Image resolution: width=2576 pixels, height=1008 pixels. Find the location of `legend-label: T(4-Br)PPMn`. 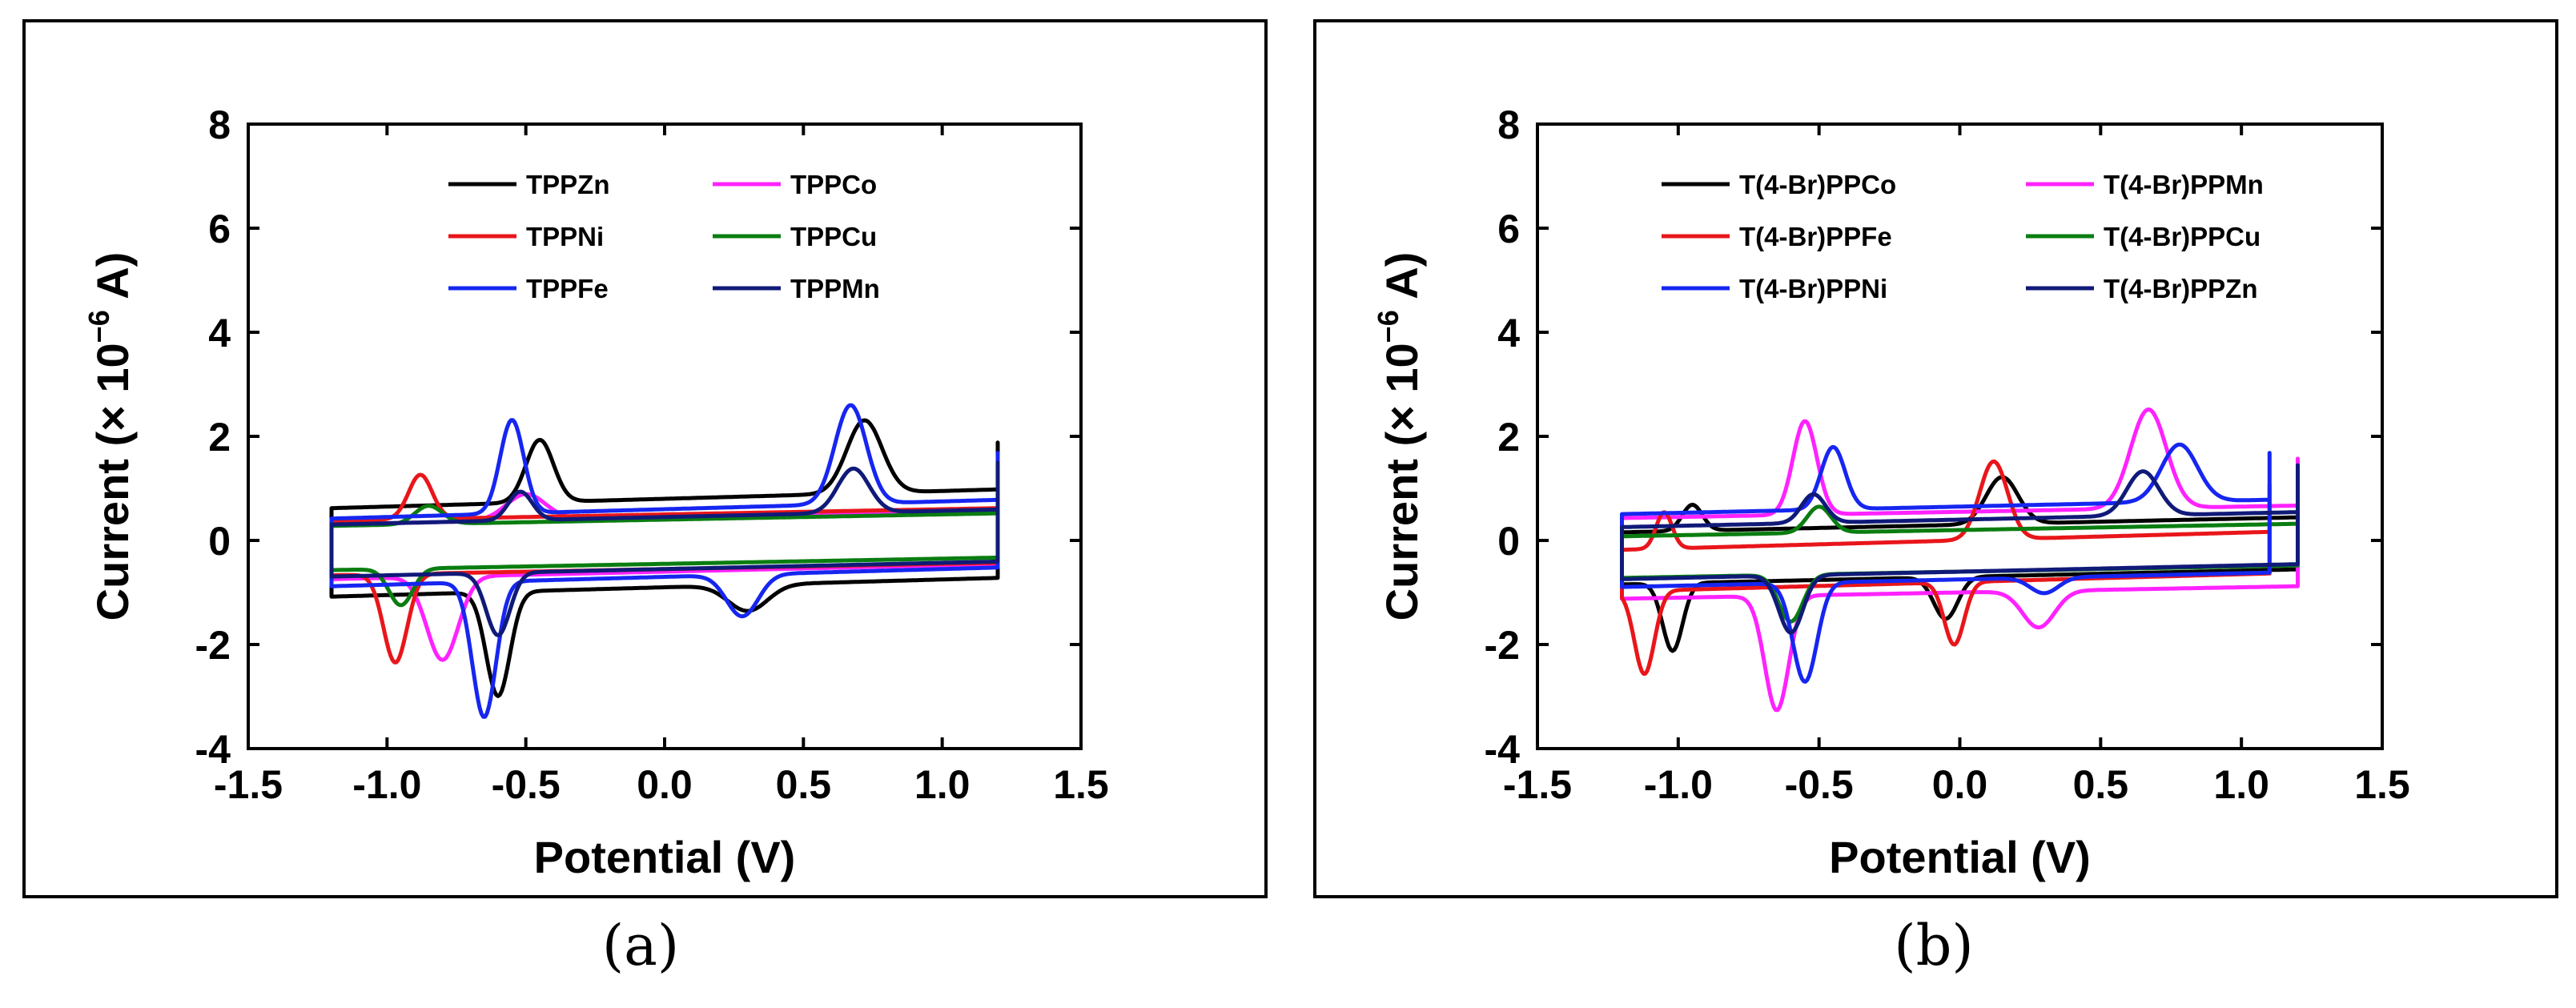

legend-label: T(4-Br)PPMn is located at coordinates (2184, 184).